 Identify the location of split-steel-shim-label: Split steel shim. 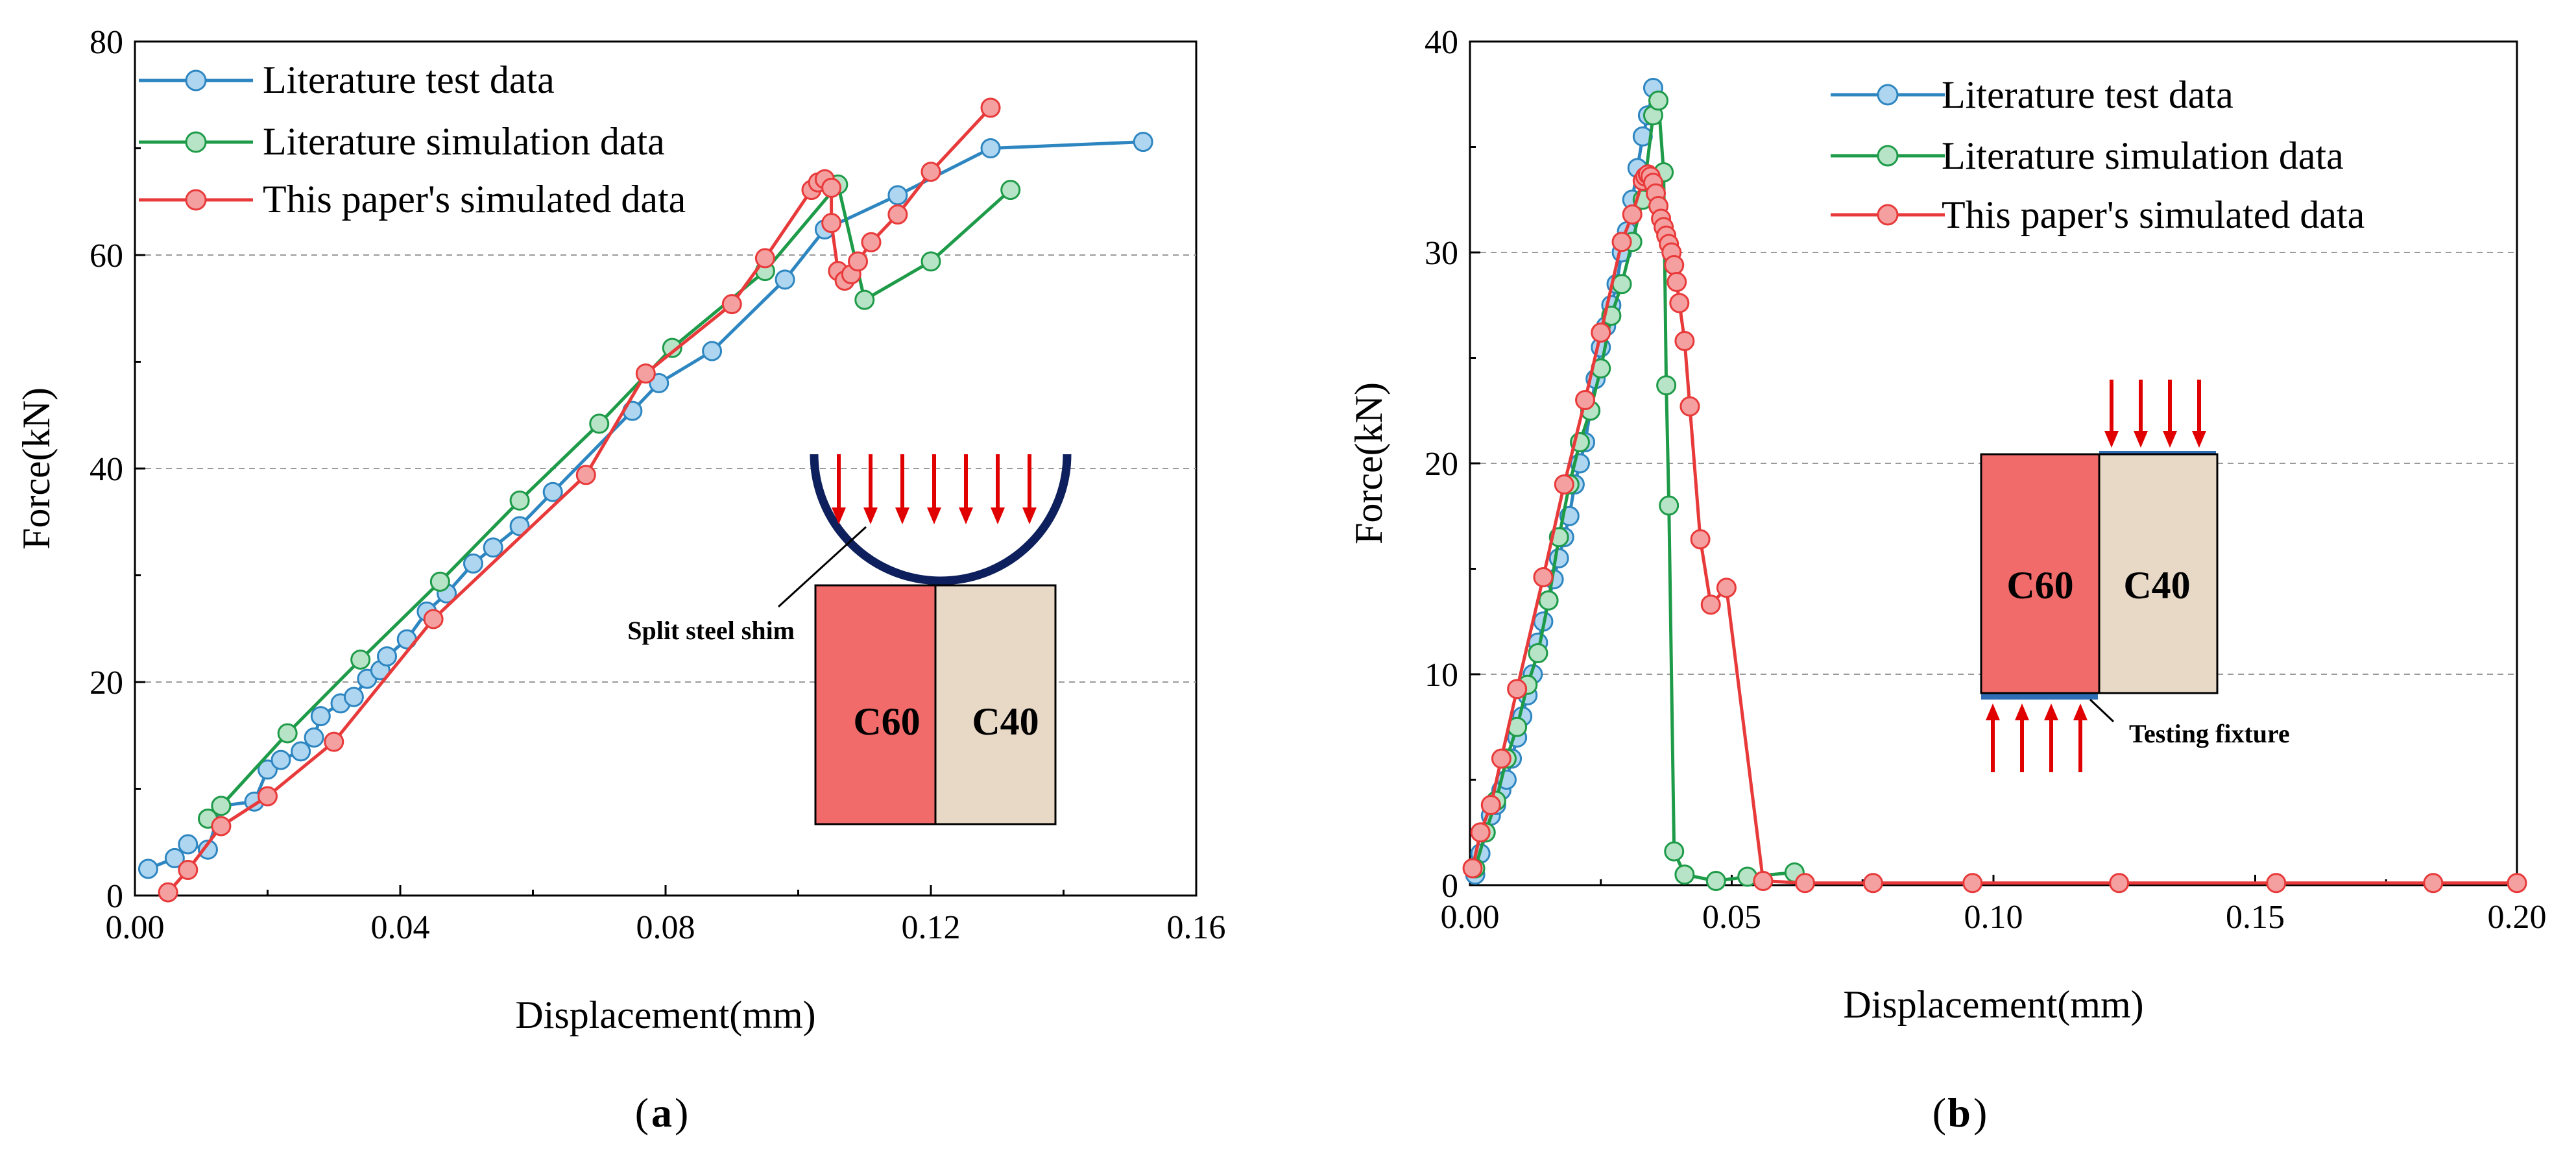
(711, 630).